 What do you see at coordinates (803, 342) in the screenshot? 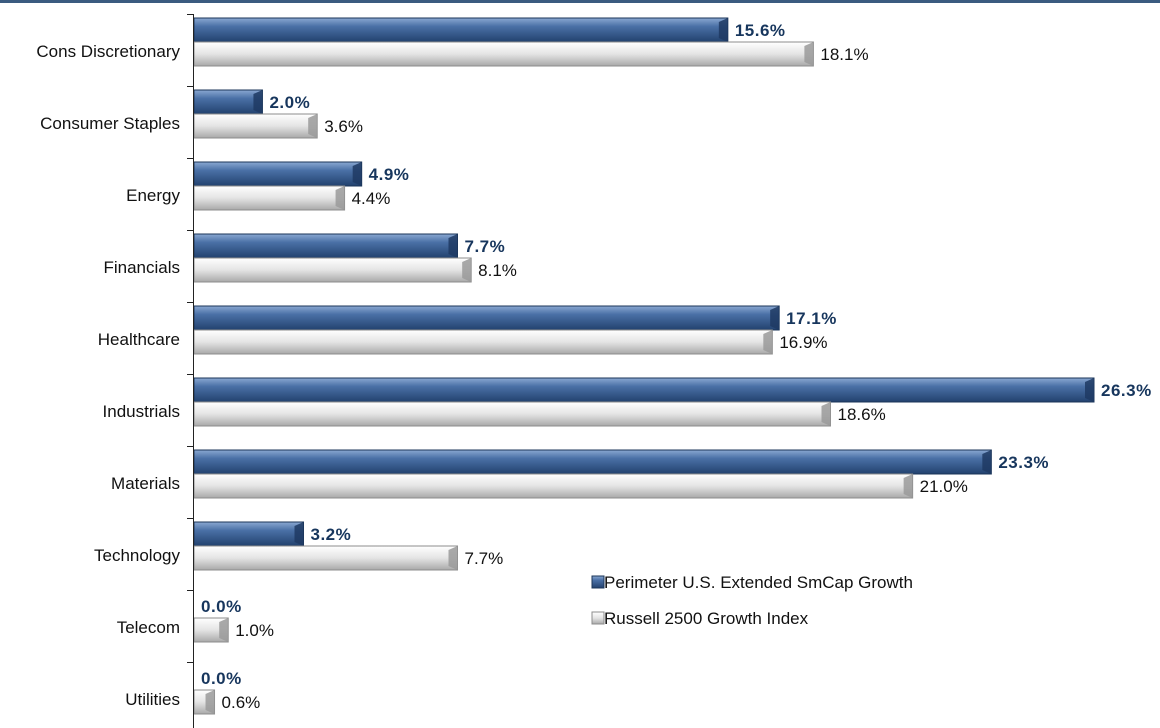
I see `bar-value-label: 16.9%` at bounding box center [803, 342].